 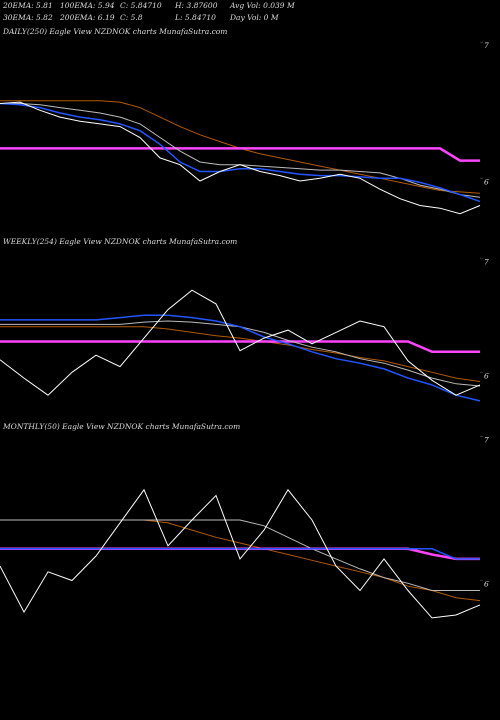 I want to click on header-stat: 100EMA: 5.94, so click(x=87, y=5).